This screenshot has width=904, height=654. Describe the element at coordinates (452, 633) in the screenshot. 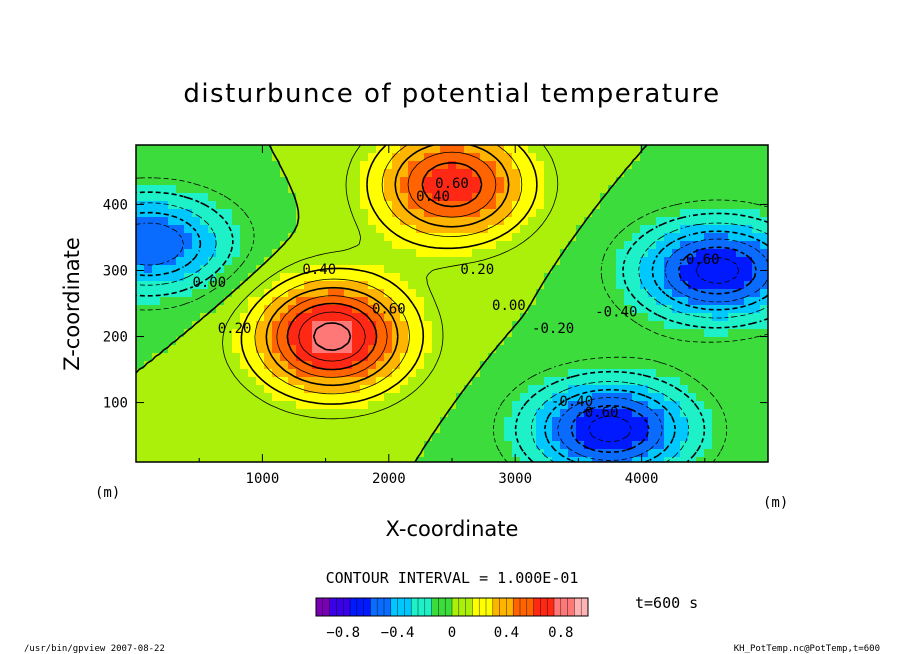

I see `colorbar-tick-label: 0` at that location.